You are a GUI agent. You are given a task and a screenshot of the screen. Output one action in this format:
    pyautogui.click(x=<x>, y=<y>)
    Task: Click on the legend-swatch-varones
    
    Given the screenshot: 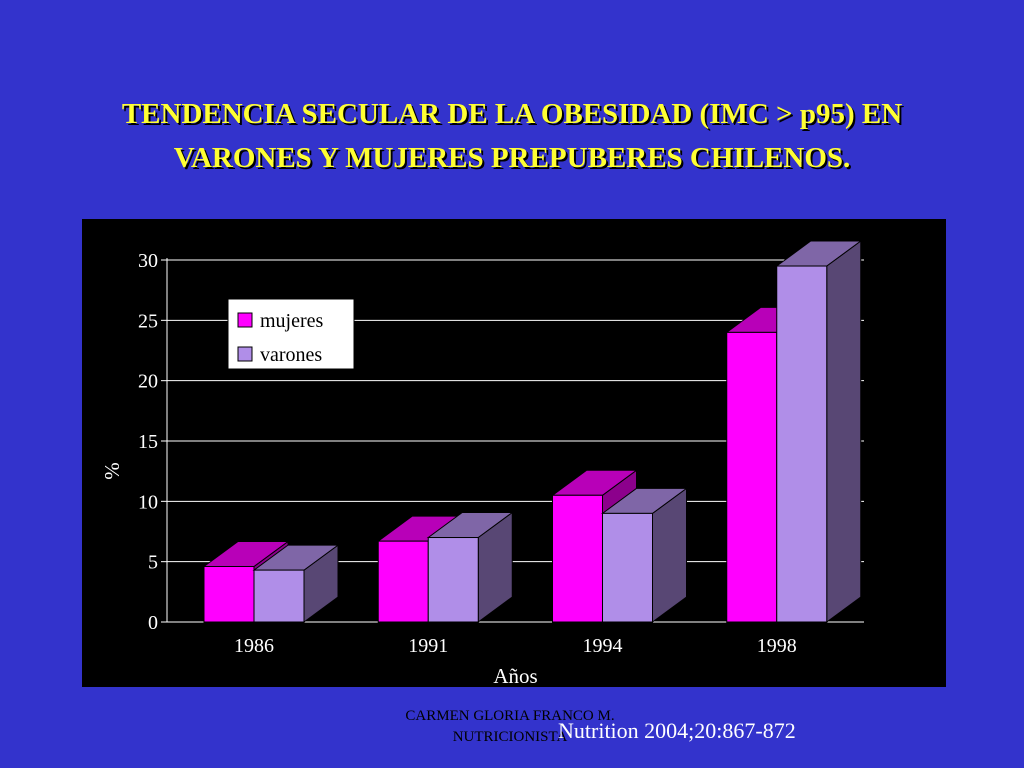 What is the action you would take?
    pyautogui.click(x=245, y=354)
    